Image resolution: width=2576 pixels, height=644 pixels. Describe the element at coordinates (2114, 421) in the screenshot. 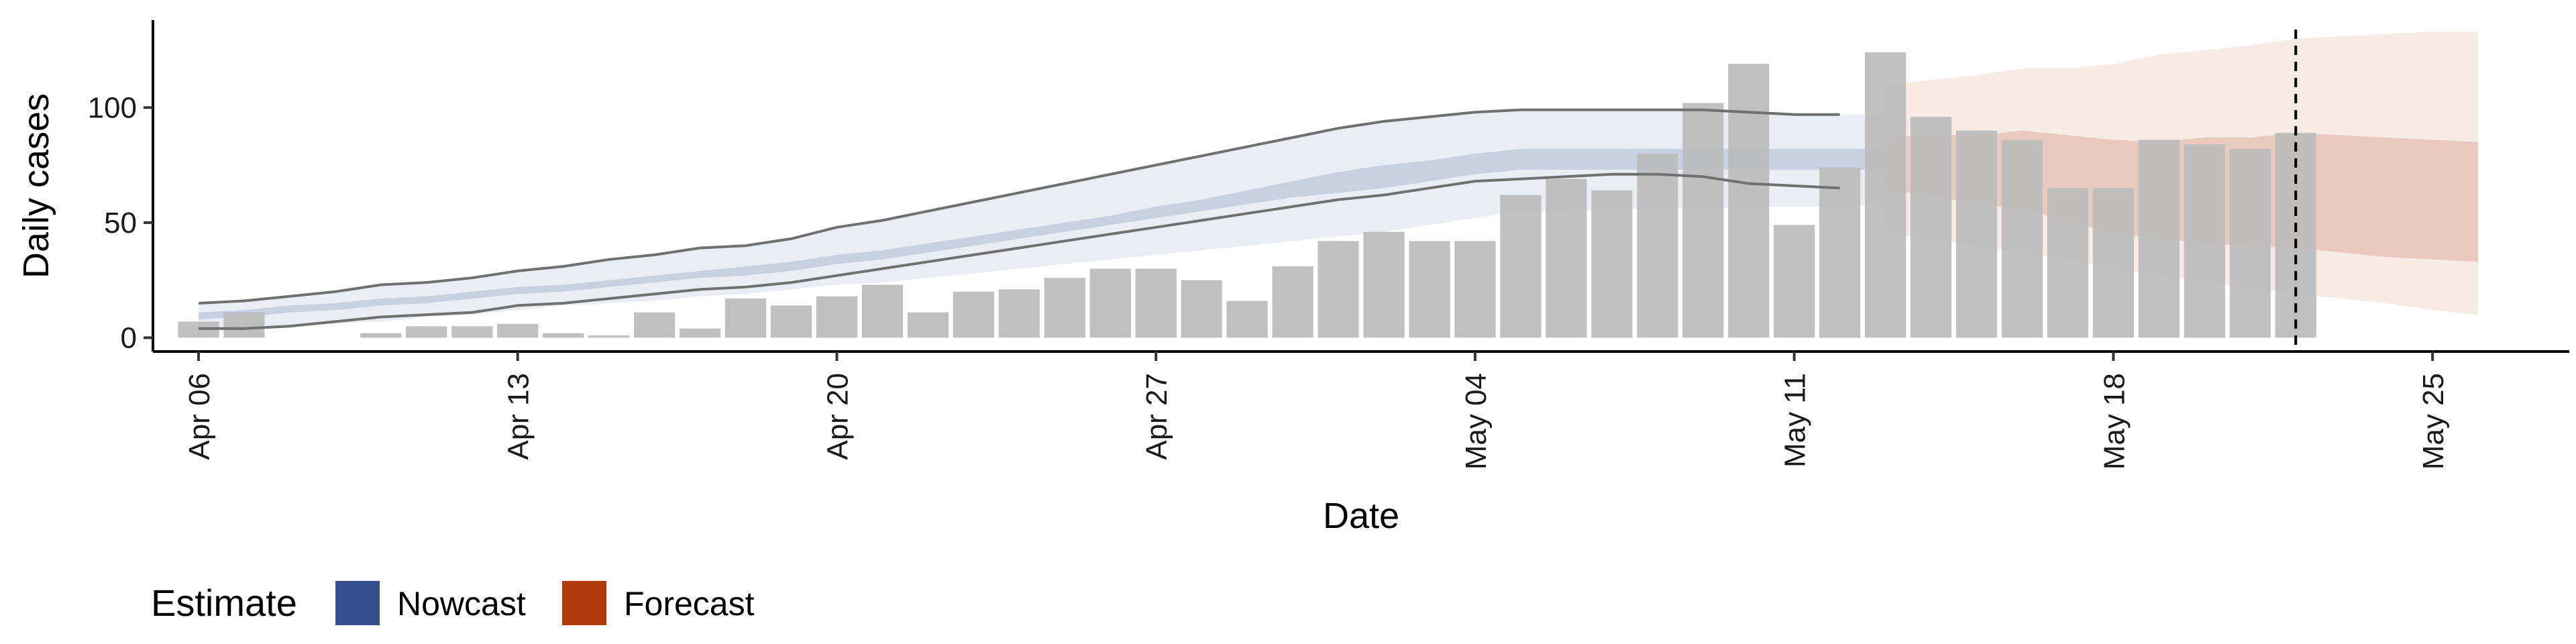

I see `x-tick-label: May 18` at that location.